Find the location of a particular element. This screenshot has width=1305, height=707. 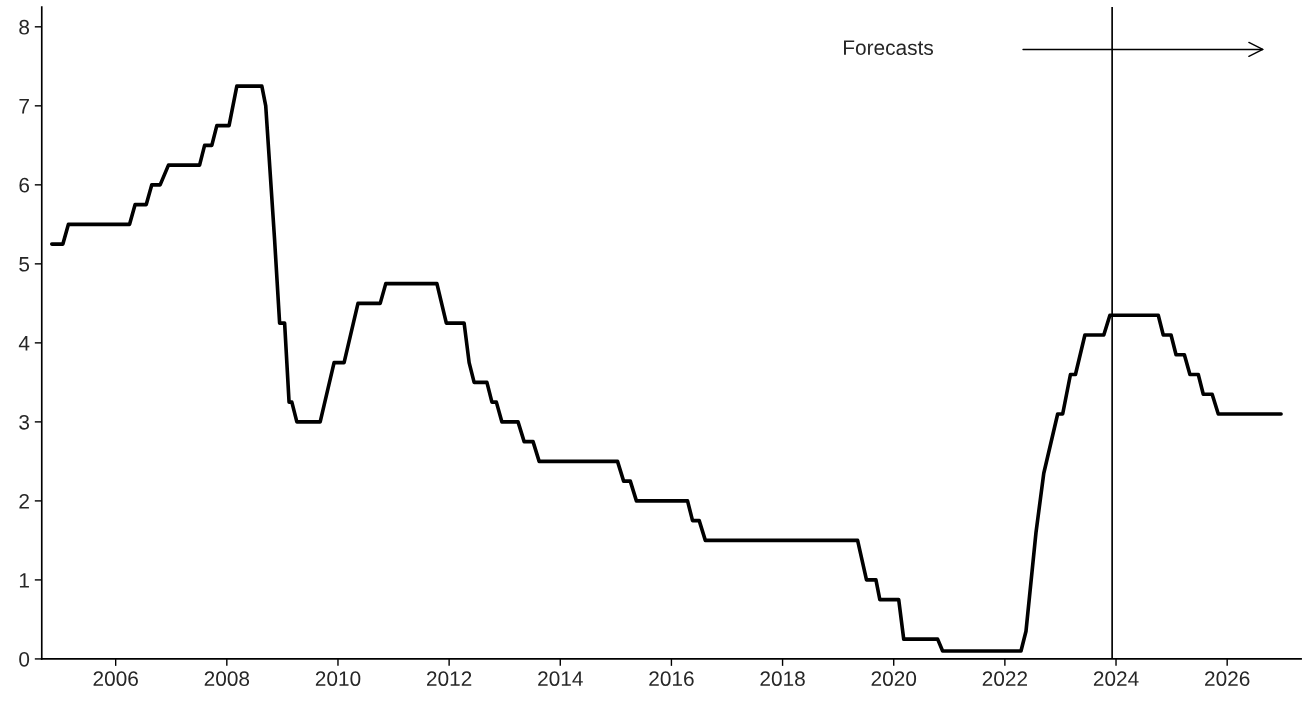

x-tick-label: 2020 is located at coordinates (894, 679).